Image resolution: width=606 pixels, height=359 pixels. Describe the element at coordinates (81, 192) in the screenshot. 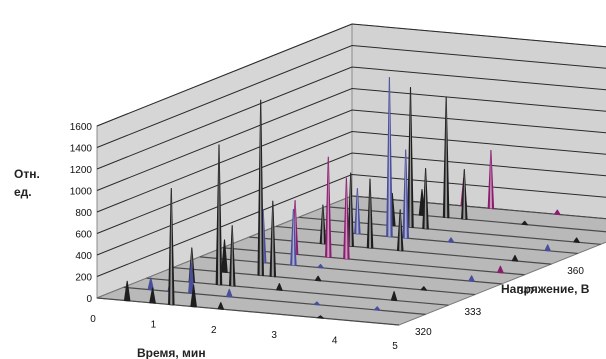

I see `y-tick-label: 1000` at that location.